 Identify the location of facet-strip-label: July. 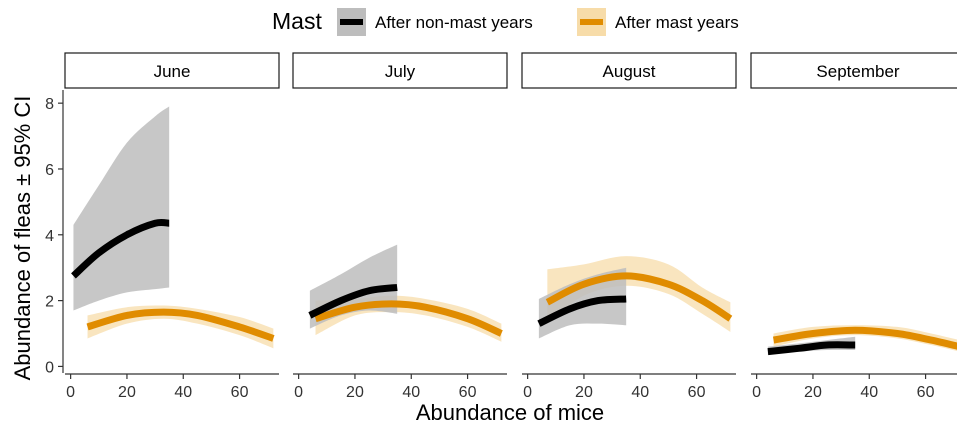
(400, 71).